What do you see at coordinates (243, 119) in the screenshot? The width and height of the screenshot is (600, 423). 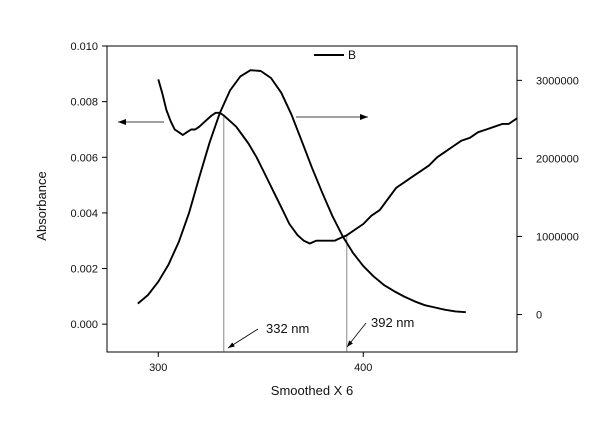 I see `axis-indicator-arrows` at bounding box center [243, 119].